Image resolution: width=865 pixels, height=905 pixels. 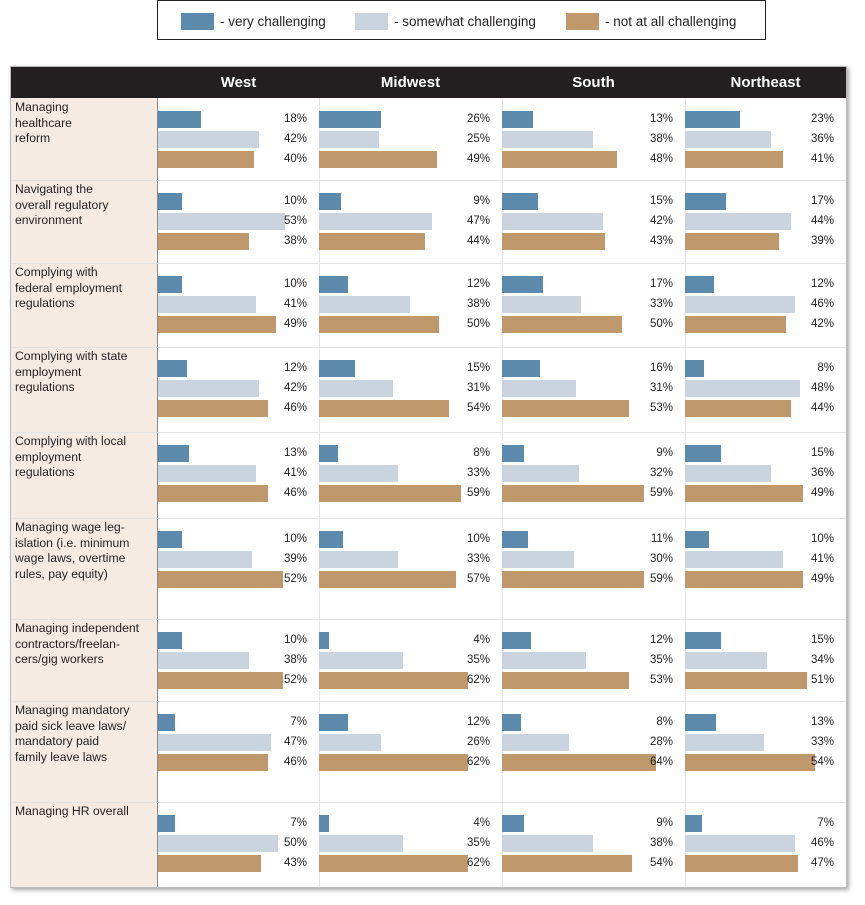 What do you see at coordinates (295, 742) in the screenshot?
I see `data-label: 47%` at bounding box center [295, 742].